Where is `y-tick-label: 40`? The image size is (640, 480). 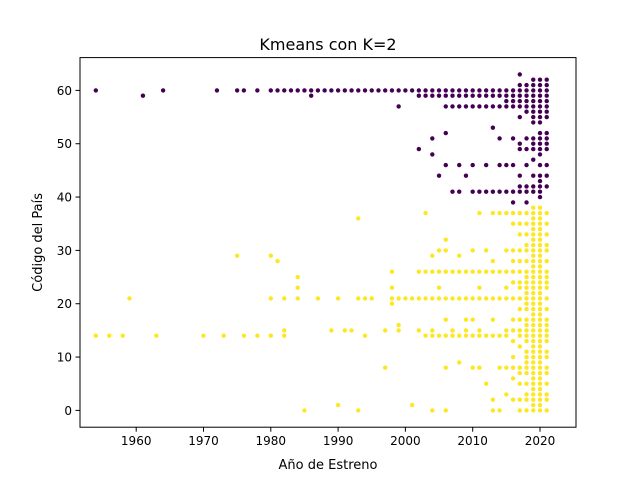 y-tick-label: 40 is located at coordinates (64, 198).